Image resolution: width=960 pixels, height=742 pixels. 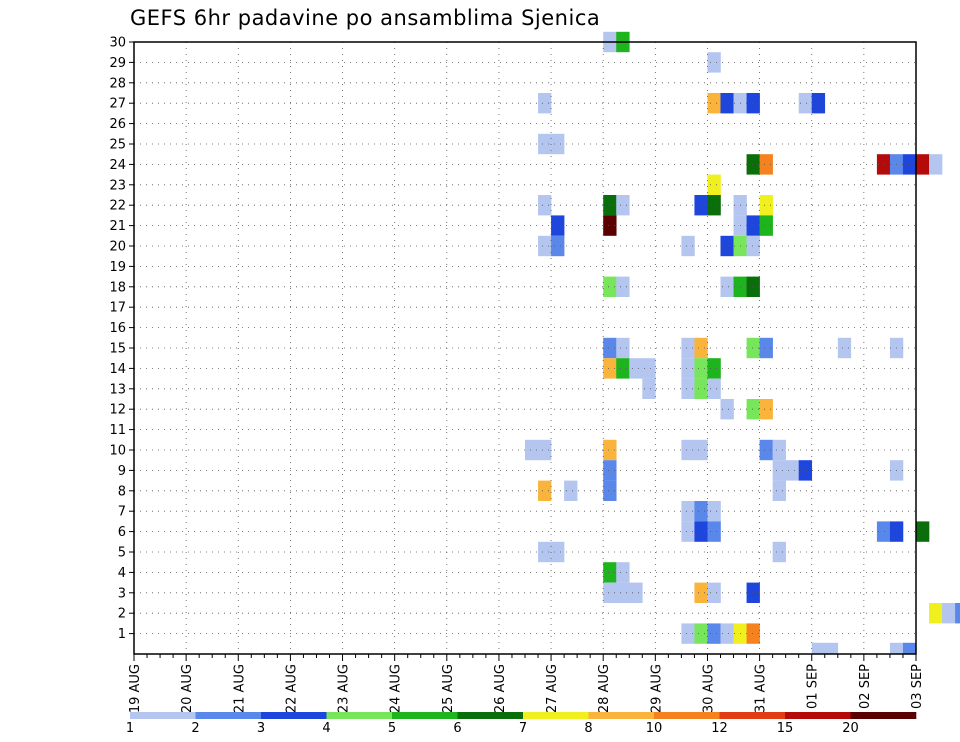 What do you see at coordinates (117, 206) in the screenshot?
I see `y-tick-label: 22` at bounding box center [117, 206].